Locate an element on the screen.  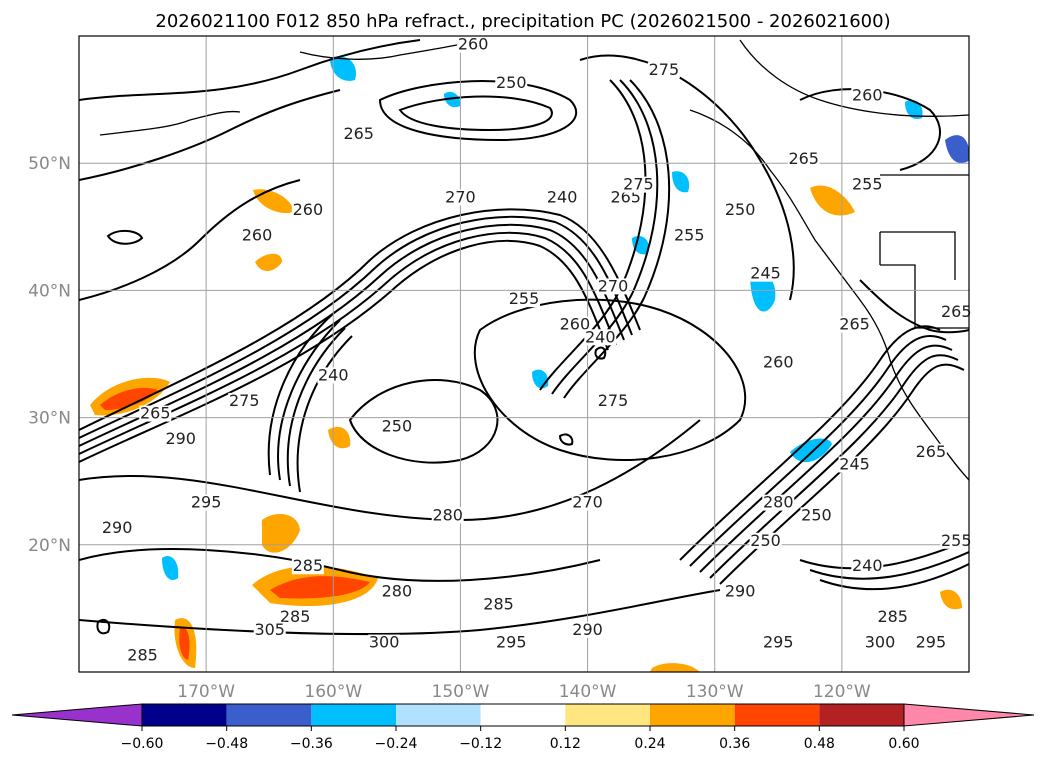
x-tick-label: 170°W is located at coordinates (206, 692).